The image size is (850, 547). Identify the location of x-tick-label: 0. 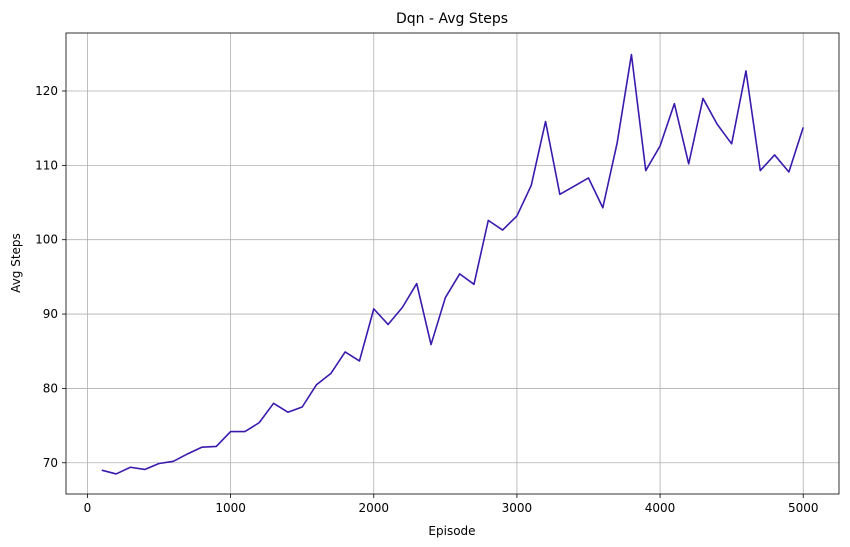
(88, 508).